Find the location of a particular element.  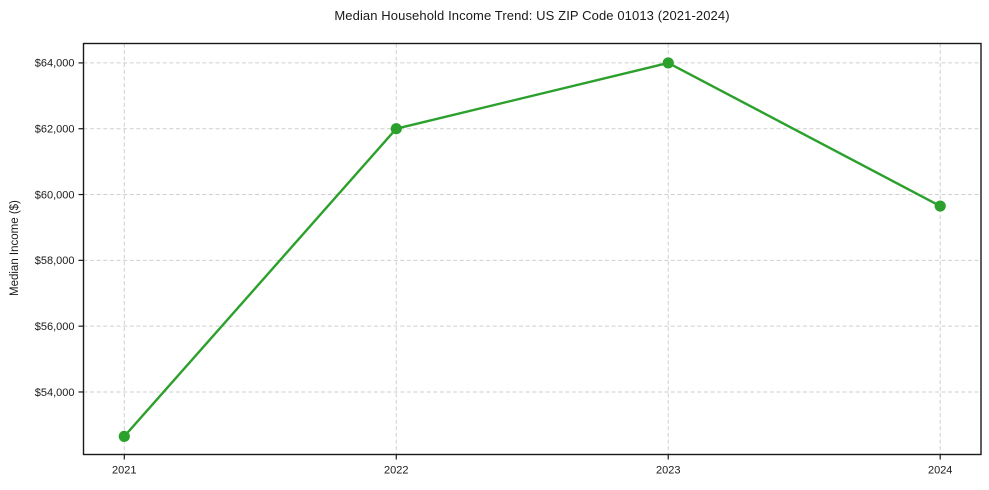

data-point-2022 is located at coordinates (396, 129).